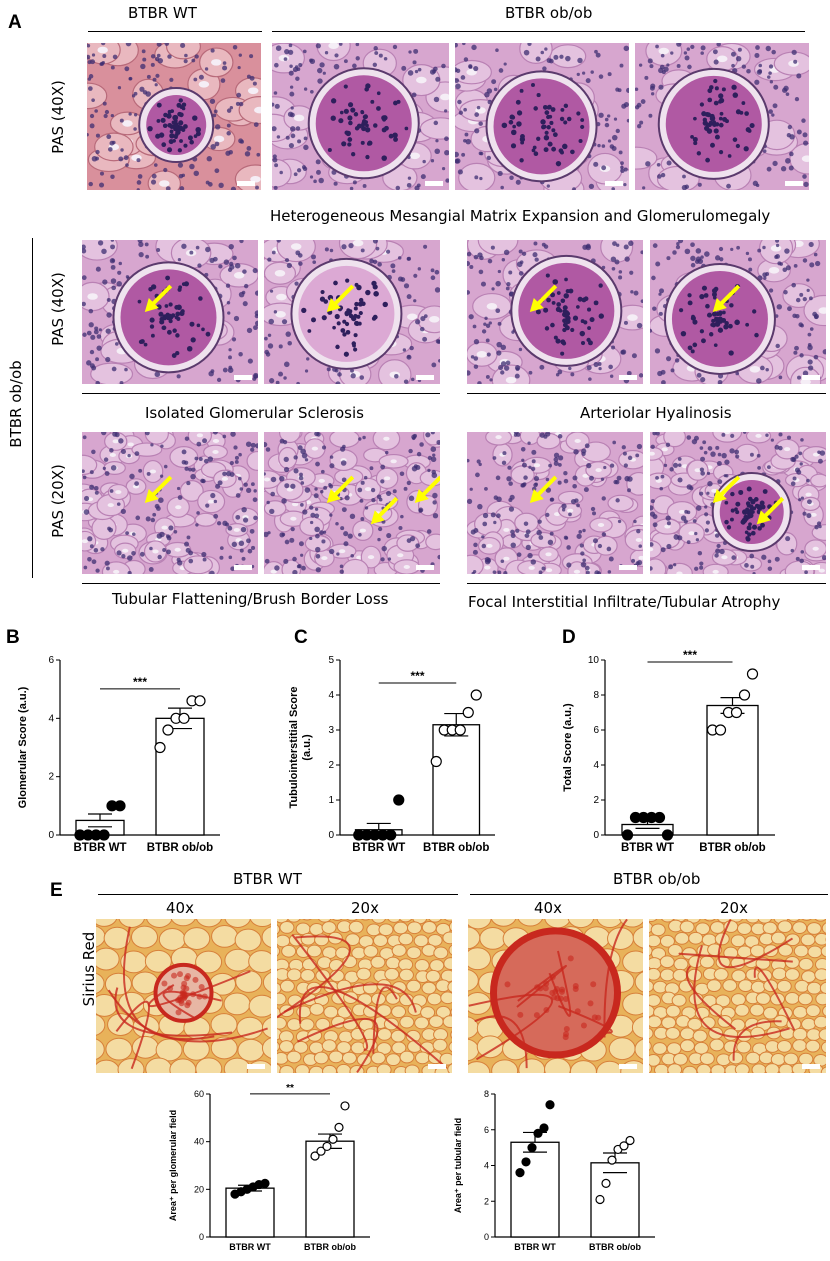 This screenshot has height=1261, width=830. I want to click on collagen-spot, so click(174, 975).